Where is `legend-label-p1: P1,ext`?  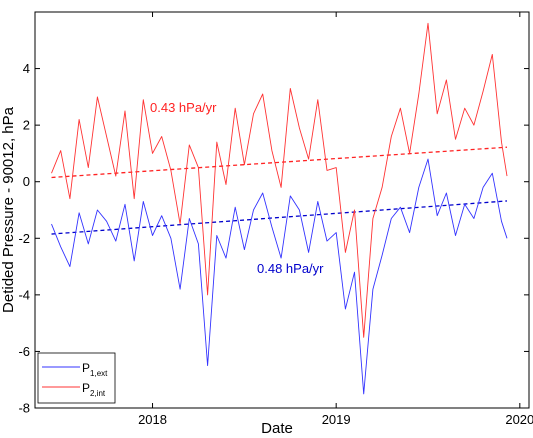
legend-label-p1: P1,ext is located at coordinates (95, 369).